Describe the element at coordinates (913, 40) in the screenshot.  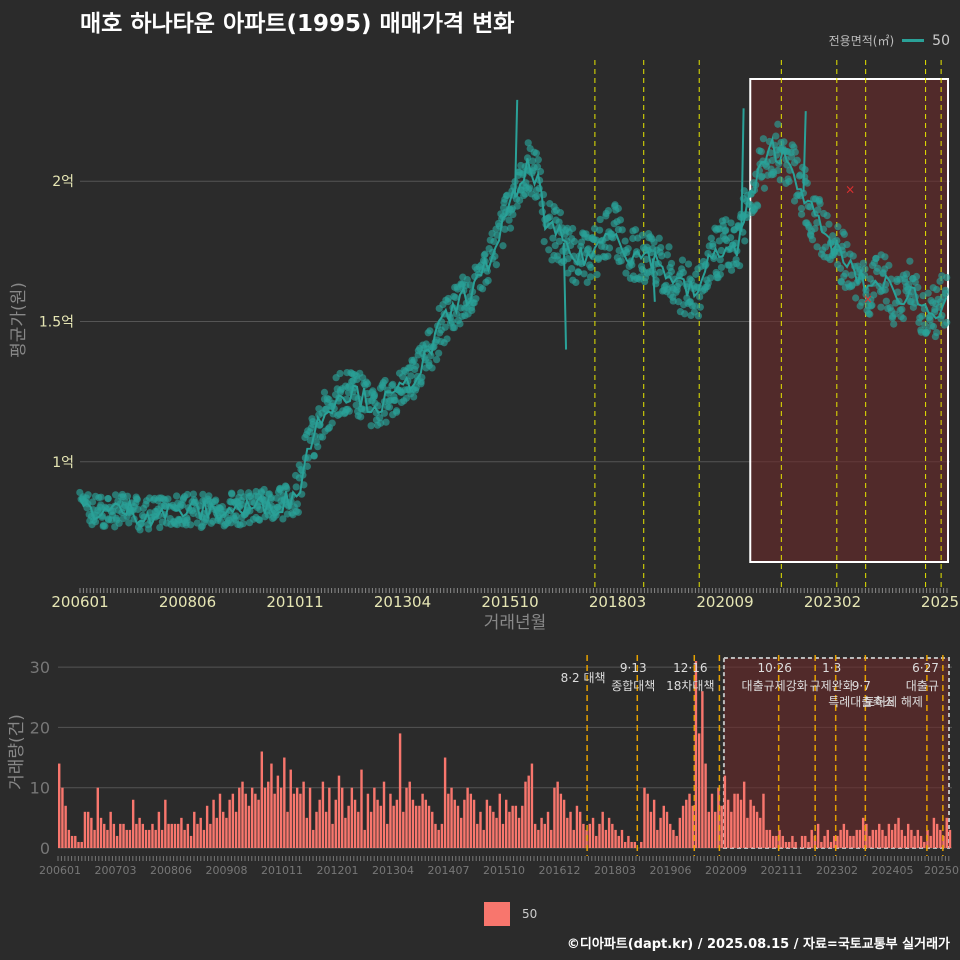
I see `legend-line-swatch` at that location.